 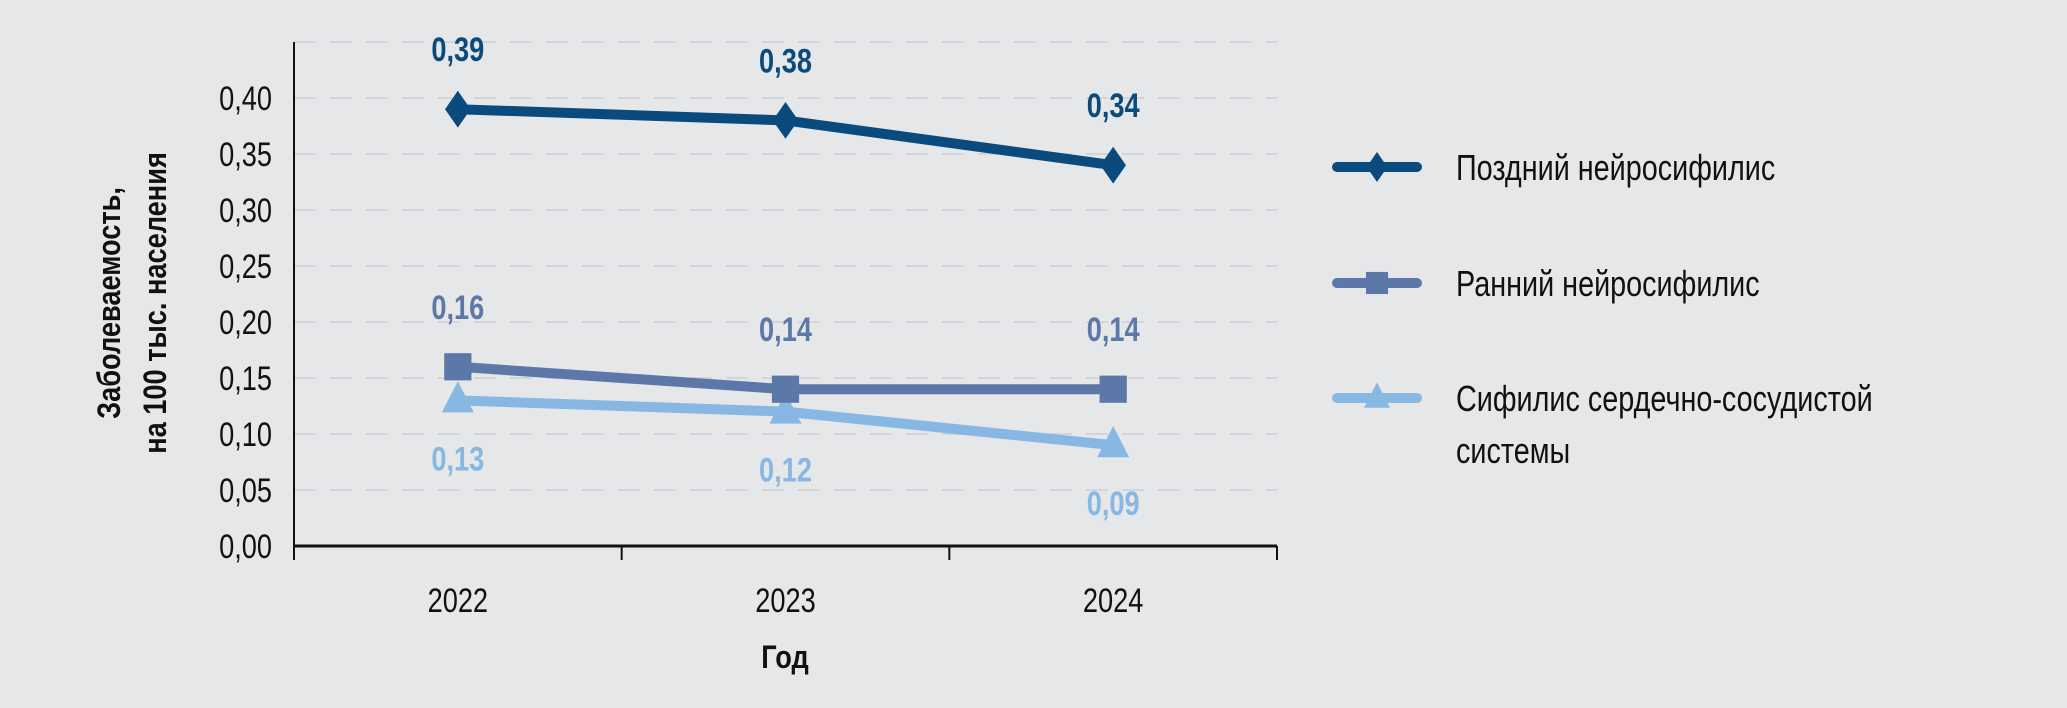 What do you see at coordinates (1113, 503) in the screenshot?
I see `data-label: 0,09` at bounding box center [1113, 503].